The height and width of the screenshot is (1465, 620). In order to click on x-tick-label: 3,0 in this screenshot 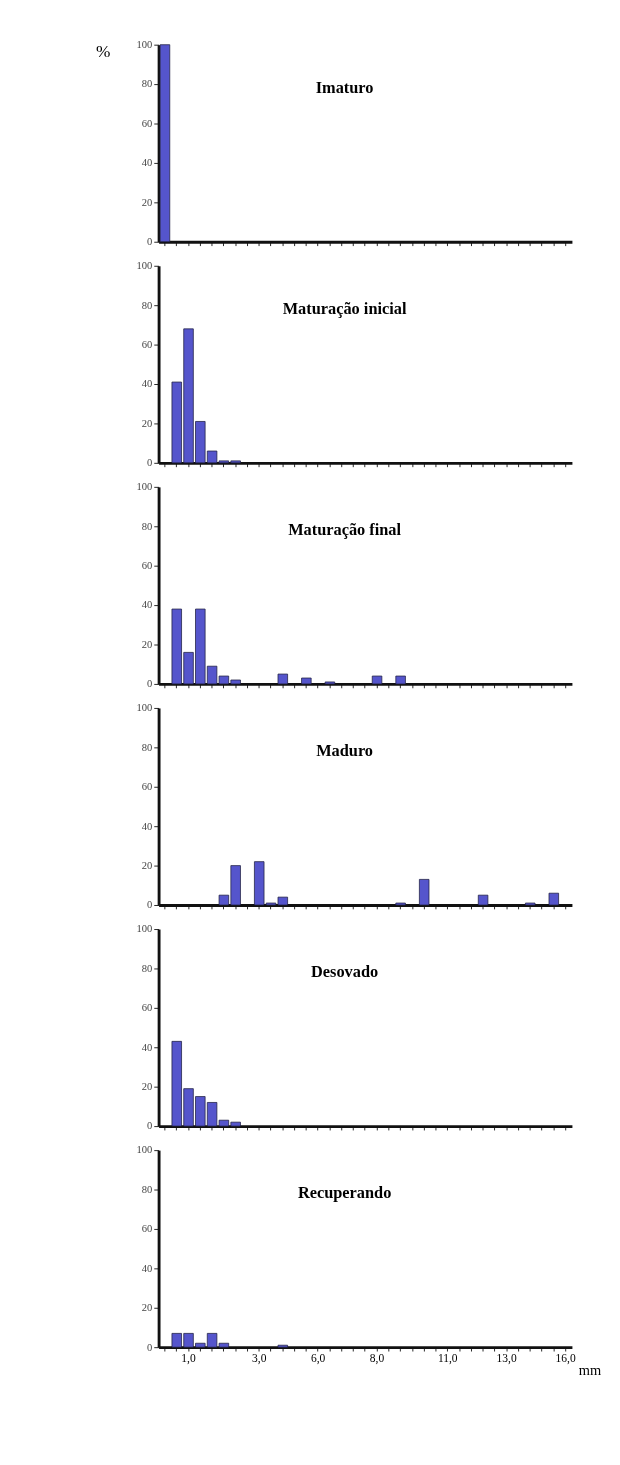, I will do `click(259, 1359)`.